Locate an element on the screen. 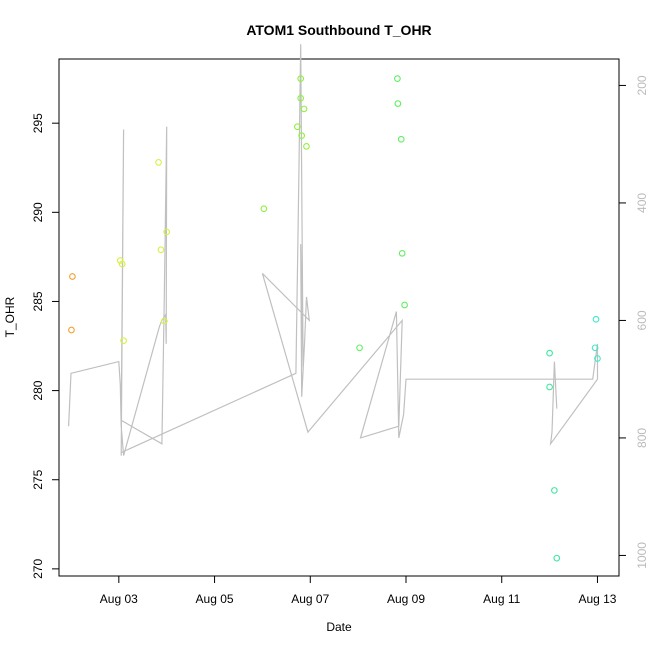  y-axis: 270 275 280 285 290 295 is located at coordinates (45, 346).